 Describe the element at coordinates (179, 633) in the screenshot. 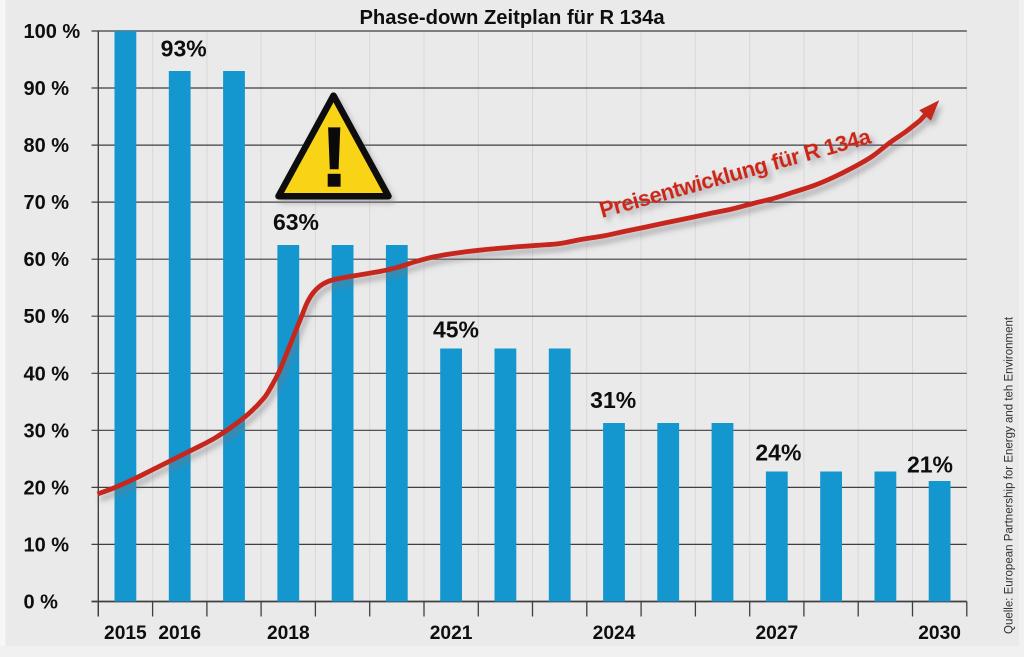

I see `svg-text: 2016` at that location.